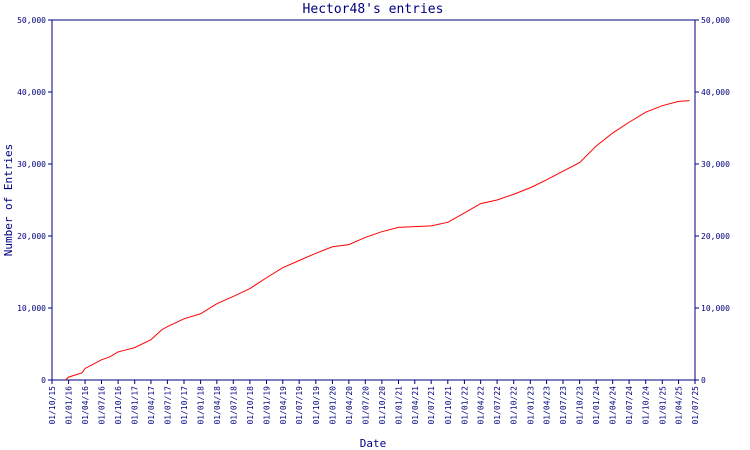 This screenshot has width=750, height=450. I want to click on x-tick-label: 01/04/20, so click(349, 405).